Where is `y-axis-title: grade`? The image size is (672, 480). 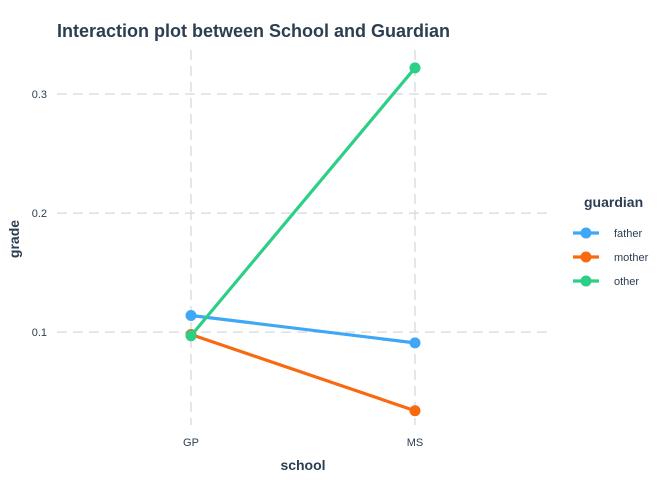 y-axis-title: grade is located at coordinates (14, 239).